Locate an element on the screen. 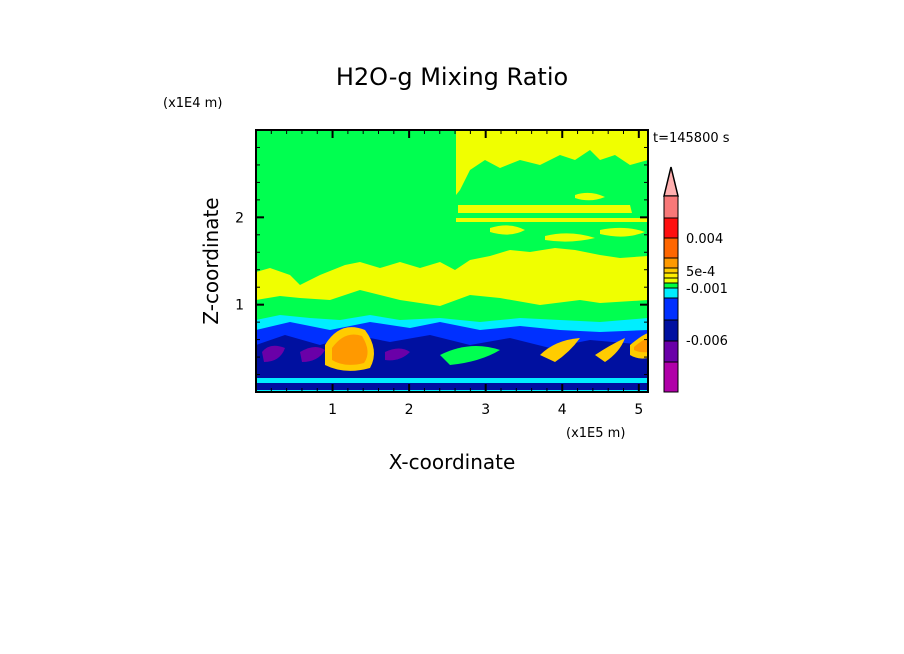  colorbar-label: -0.006 is located at coordinates (707, 341).